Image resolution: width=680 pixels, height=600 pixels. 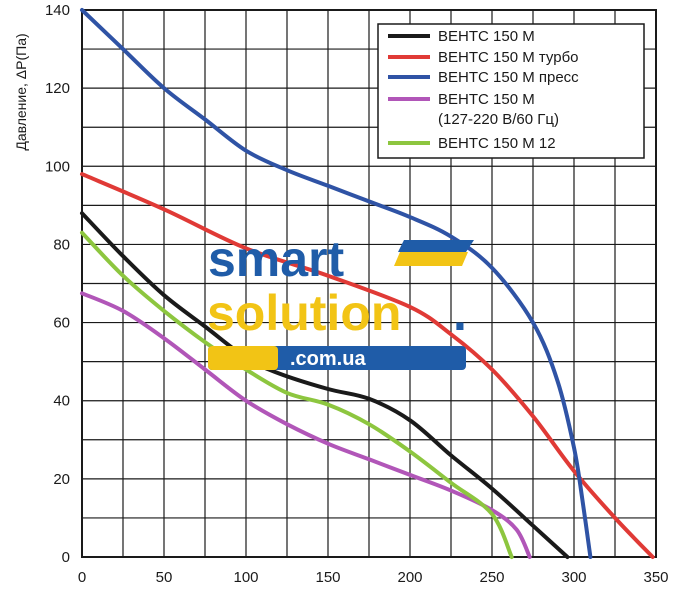 What do you see at coordinates (409, 577) in the screenshot?
I see `x-tick-label: 200` at bounding box center [409, 577].